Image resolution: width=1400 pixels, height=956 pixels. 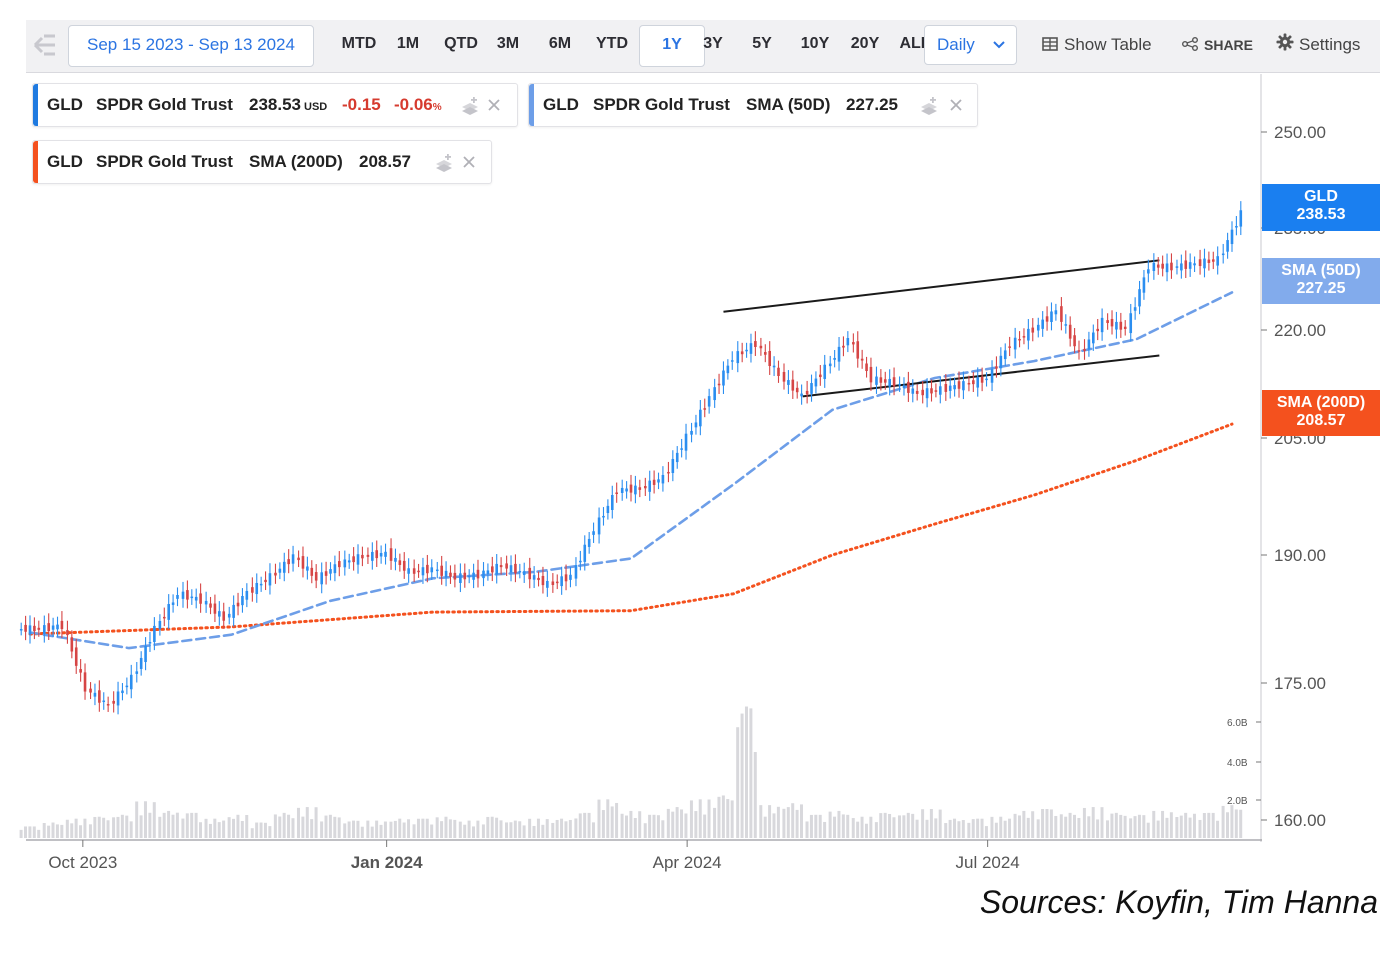 I want to click on range-button-ytd: YTD, so click(x=612, y=43).